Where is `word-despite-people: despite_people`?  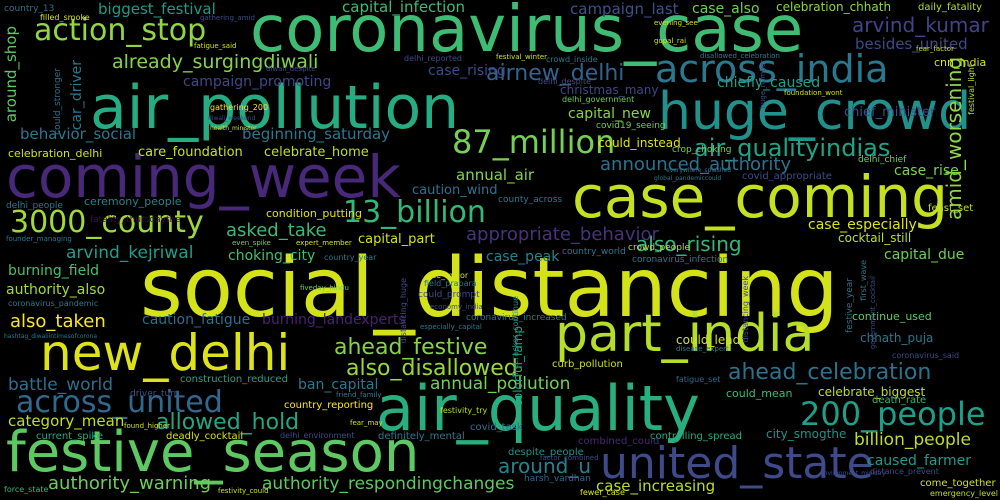
word-despite-people: despite_people is located at coordinates (546, 452).